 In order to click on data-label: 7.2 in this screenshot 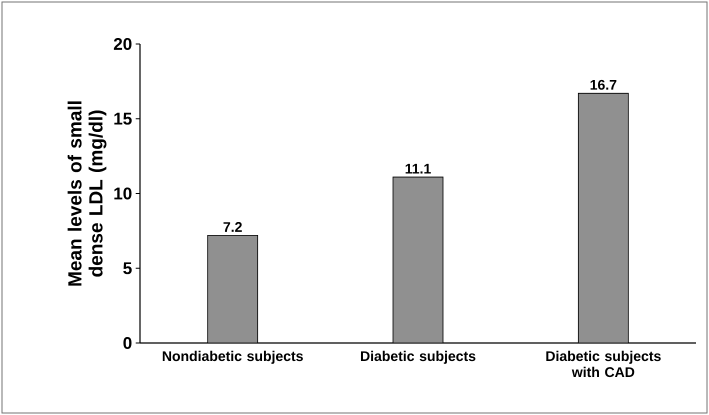, I will do `click(233, 227)`.